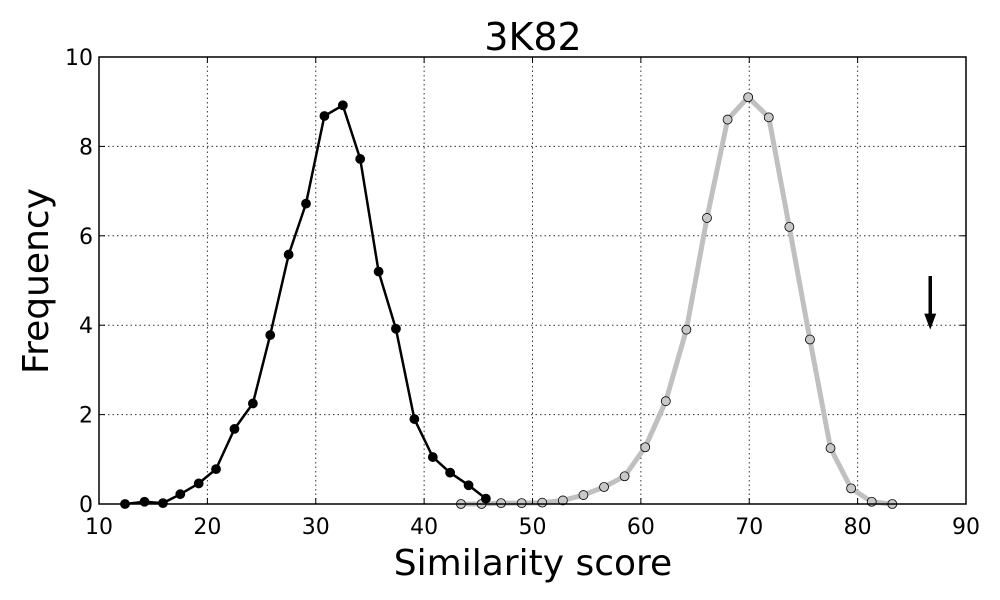 This screenshot has height=600, width=1000. I want to click on x-tick-label: 20, so click(207, 527).